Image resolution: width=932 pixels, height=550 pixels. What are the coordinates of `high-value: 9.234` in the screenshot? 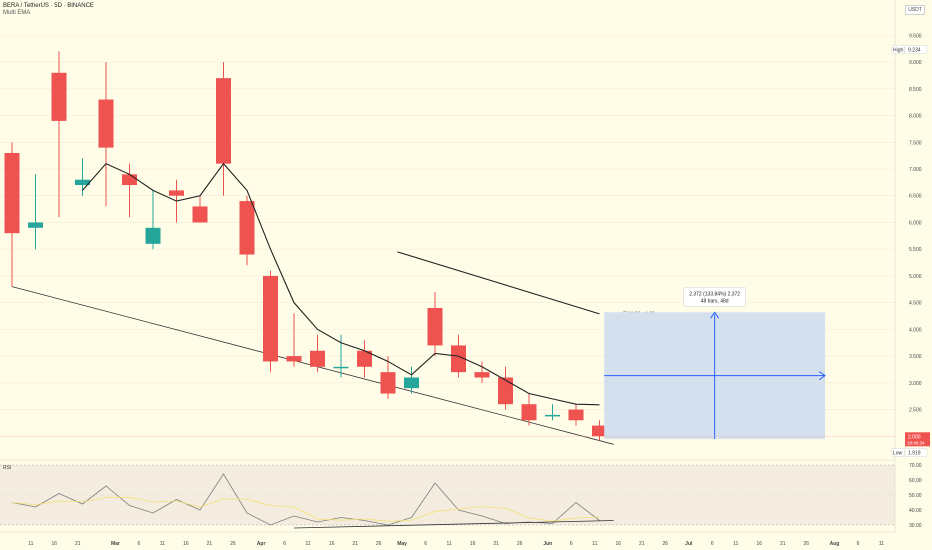 It's located at (914, 51).